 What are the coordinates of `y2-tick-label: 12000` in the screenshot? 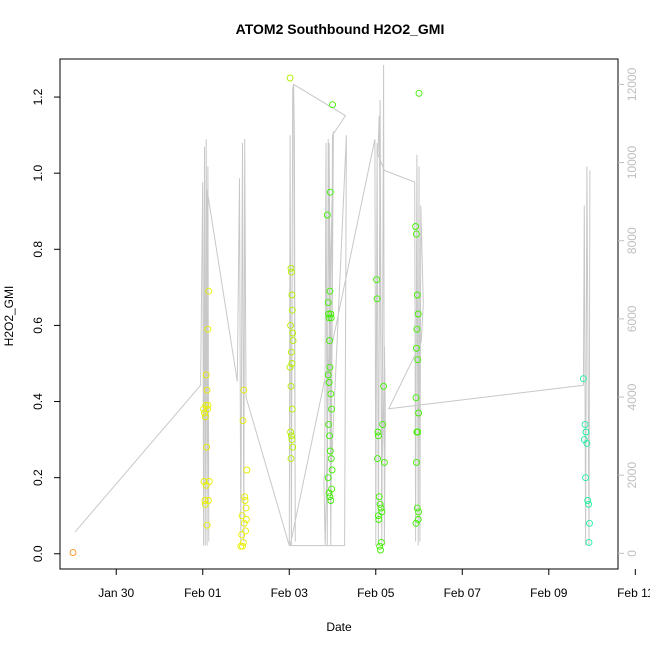 It's located at (632, 84).